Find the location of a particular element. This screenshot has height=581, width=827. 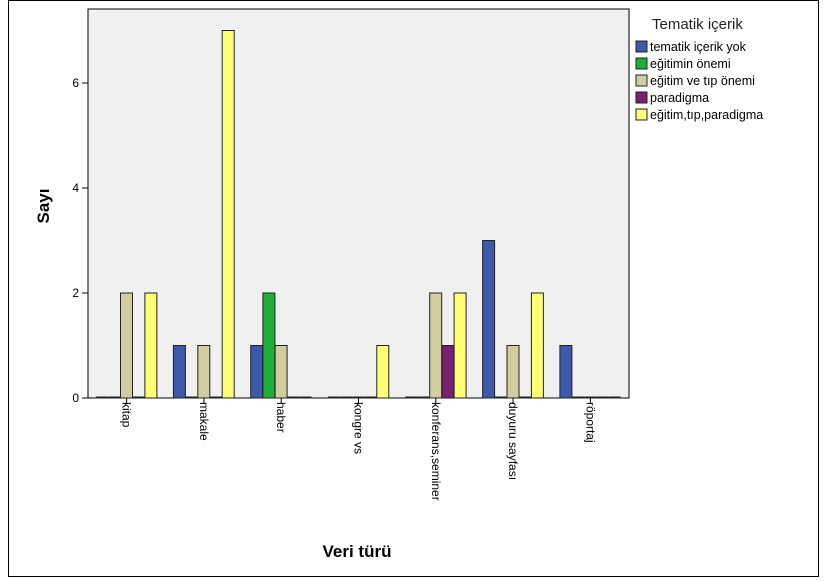

legend-label: tematik içerik yok is located at coordinates (698, 47).